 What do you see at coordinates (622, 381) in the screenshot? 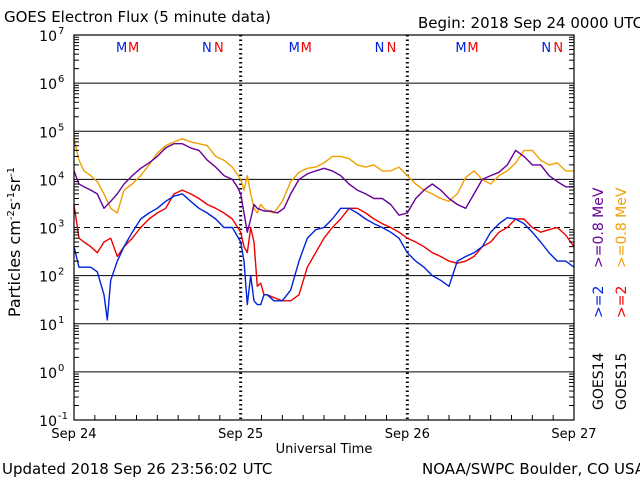
I see `legend-goes15-label: GOES15` at bounding box center [622, 381].